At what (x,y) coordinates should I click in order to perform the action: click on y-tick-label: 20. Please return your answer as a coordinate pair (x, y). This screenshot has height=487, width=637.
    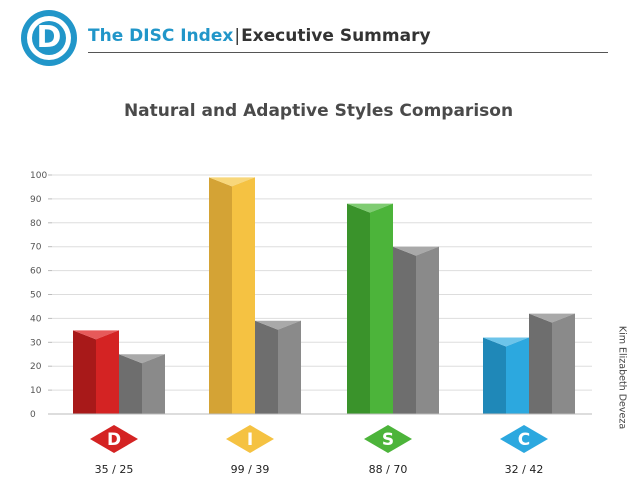
    Looking at the image, I should click on (36, 367).